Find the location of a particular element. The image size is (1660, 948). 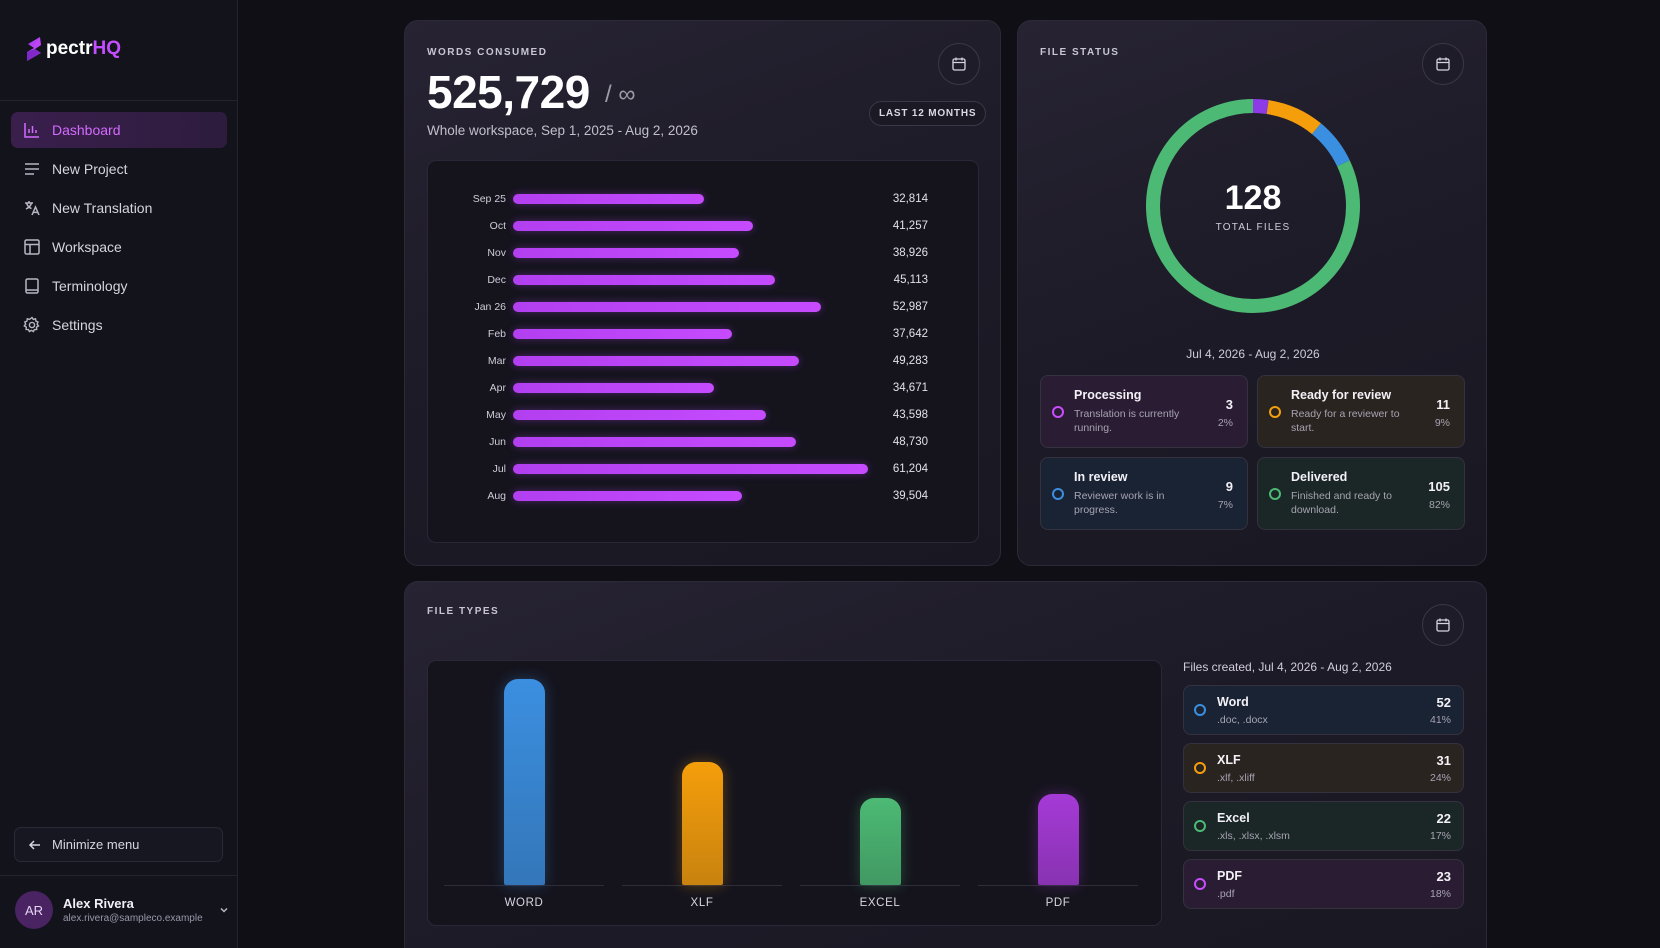

chart-row: Jun 48,730 is located at coordinates (704, 442).